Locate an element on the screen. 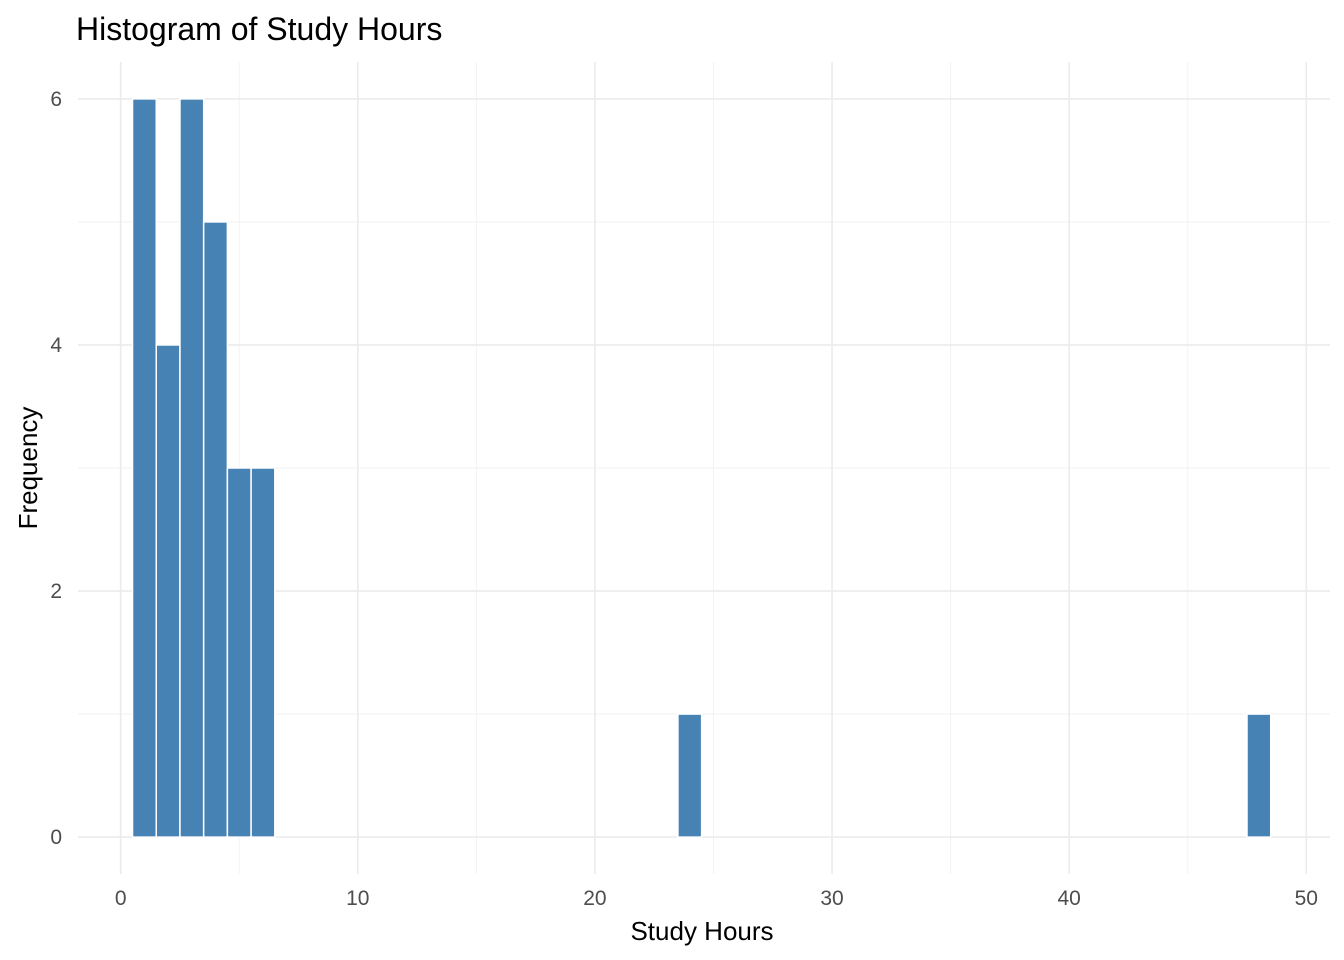  x-tick-label: 0 is located at coordinates (121, 898).